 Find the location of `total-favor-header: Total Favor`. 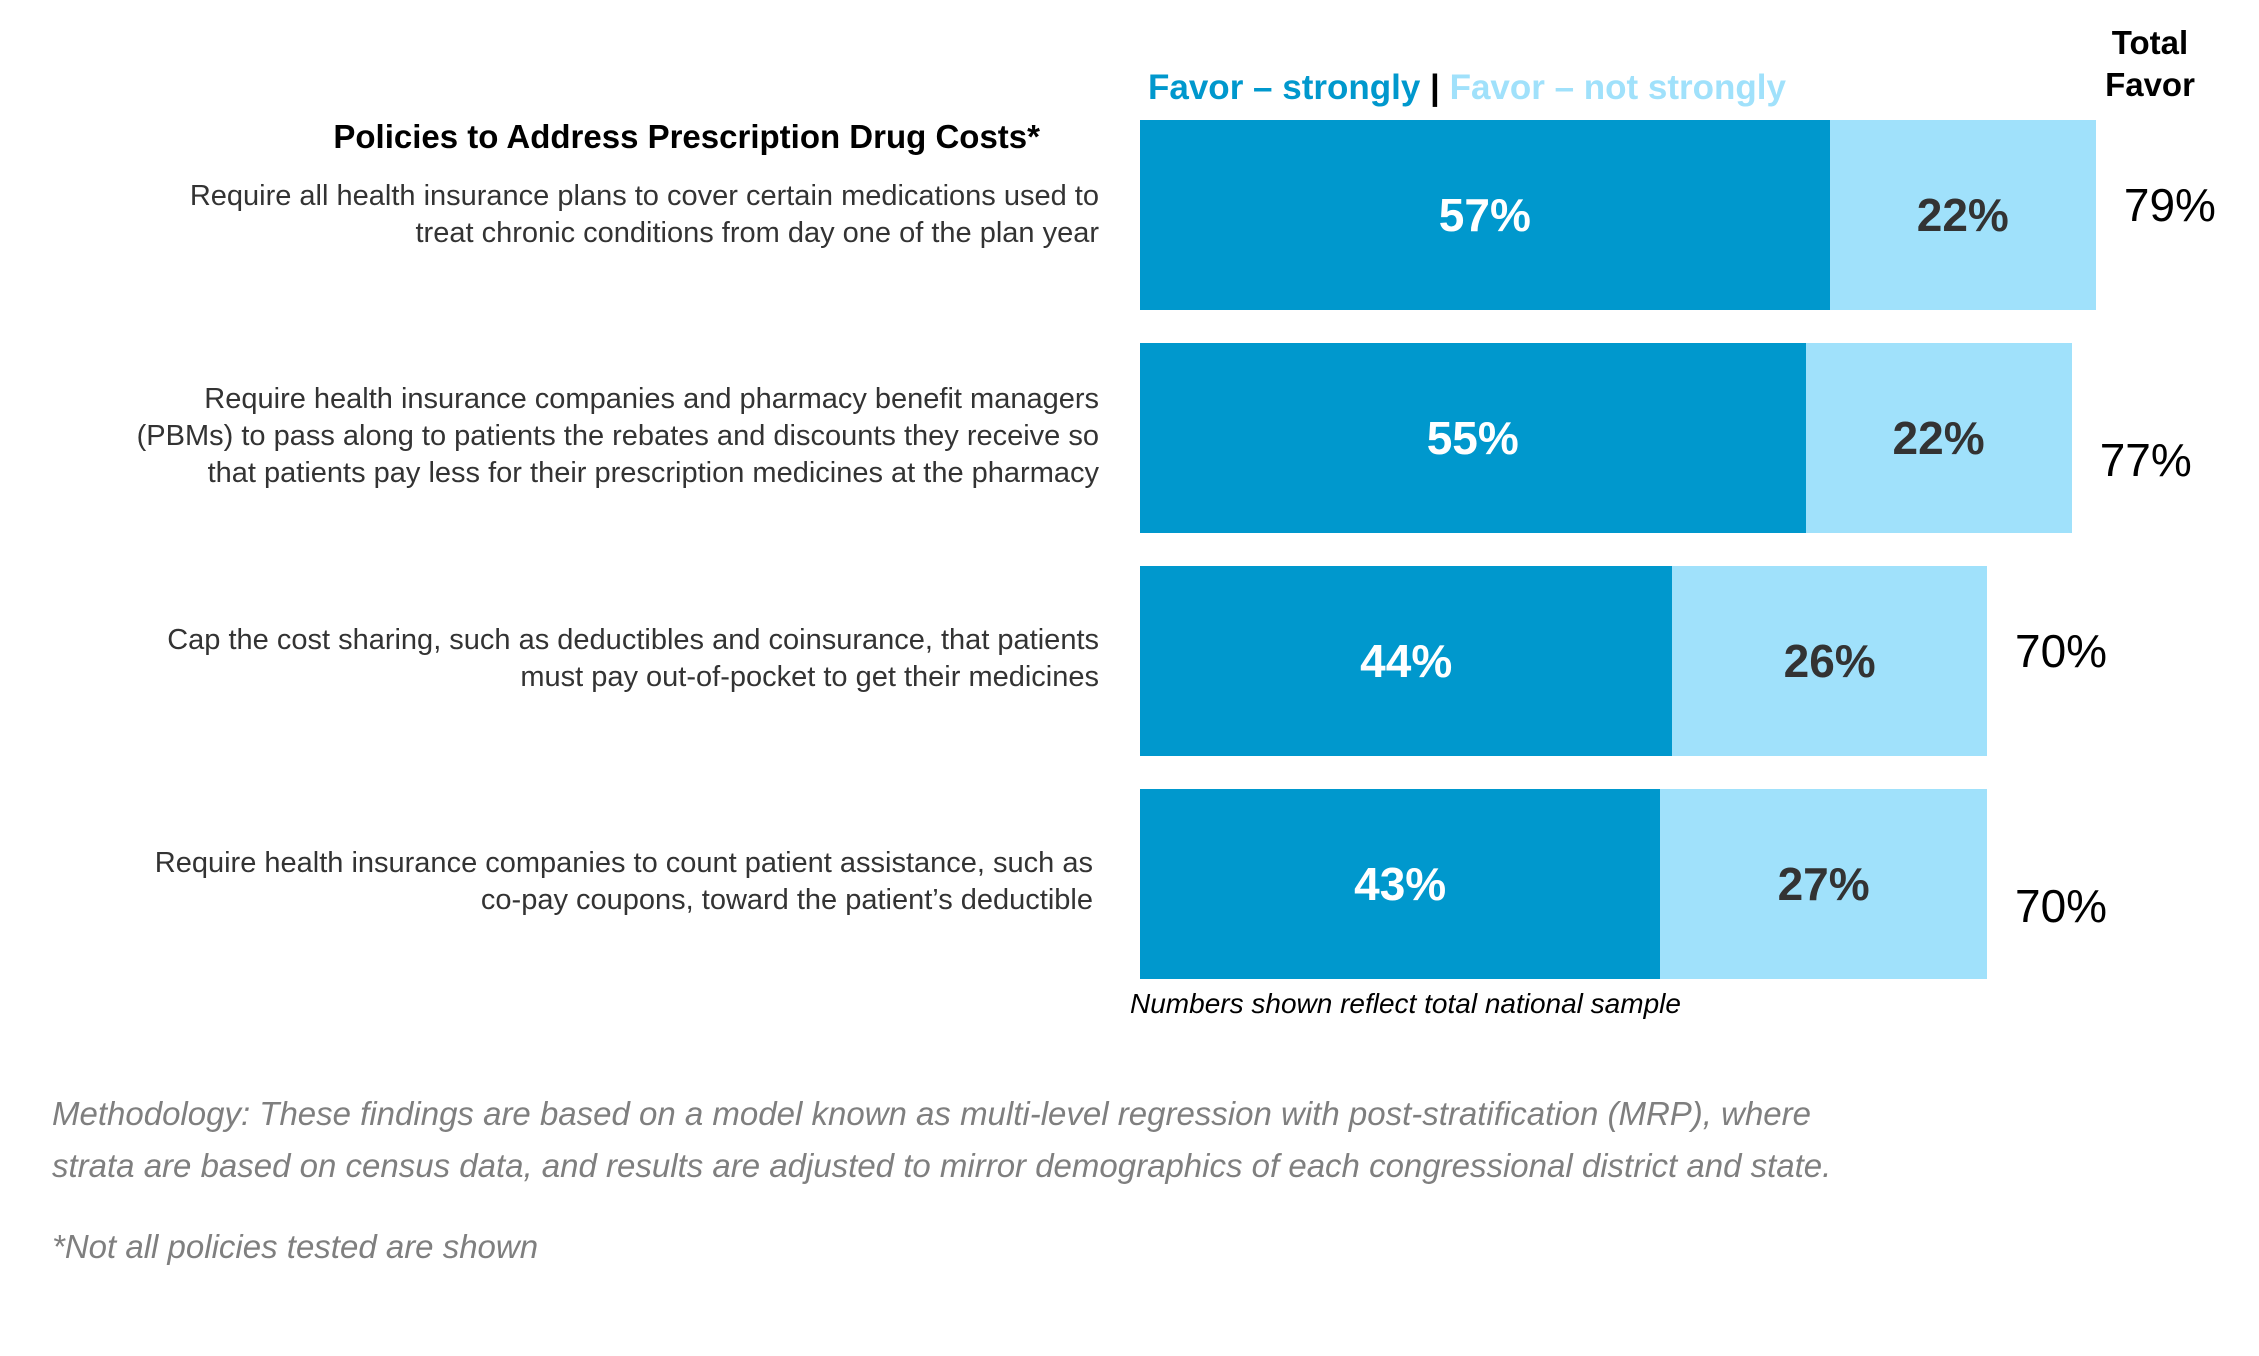

total-favor-header: Total Favor is located at coordinates (2150, 64).